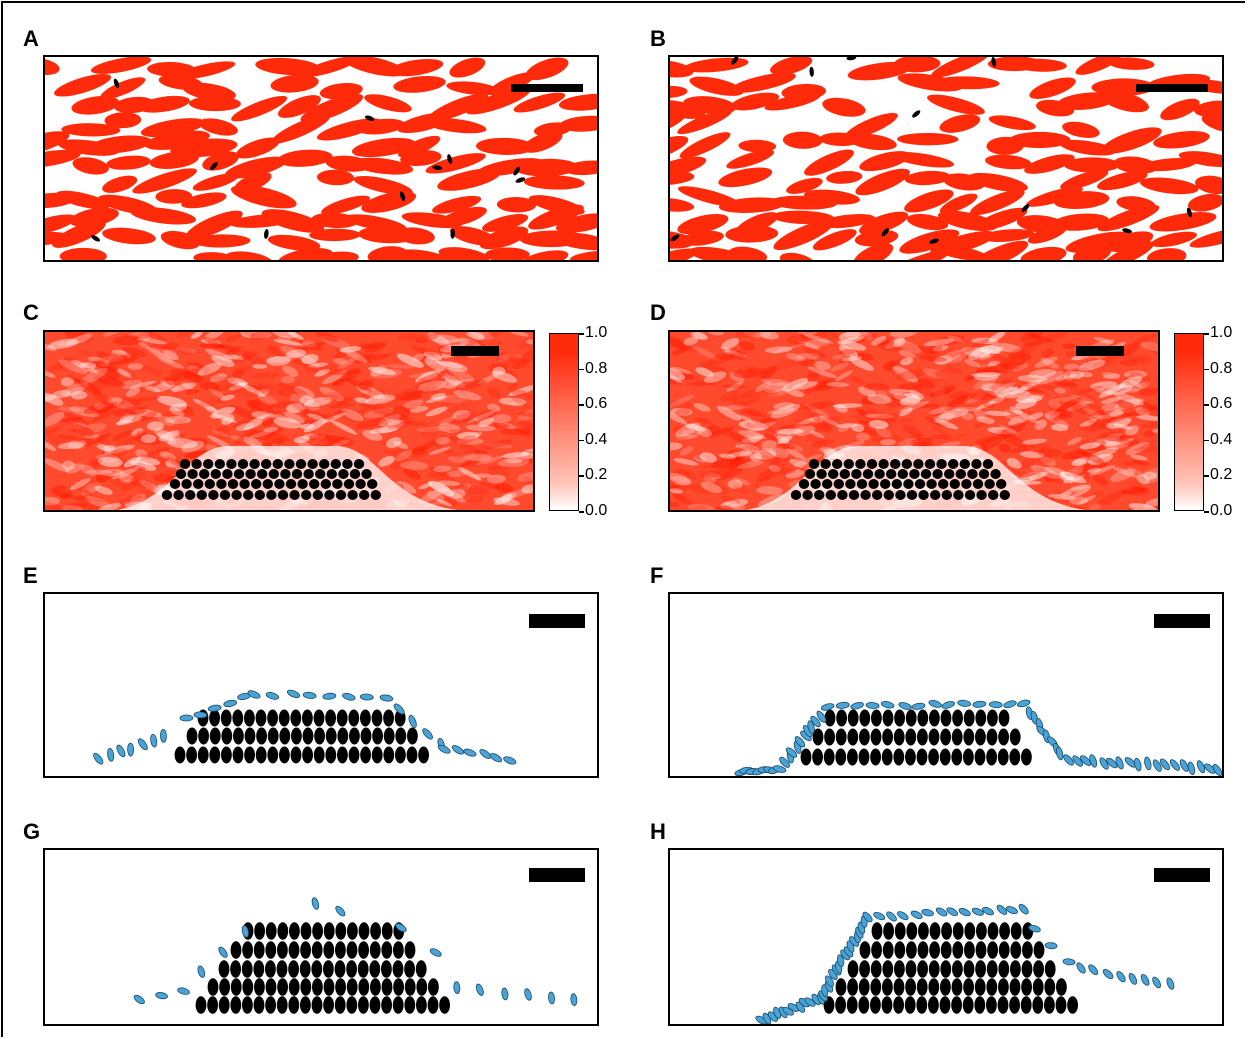 This screenshot has width=1248, height=1039. I want to click on colorbar-tick, so click(581, 405).